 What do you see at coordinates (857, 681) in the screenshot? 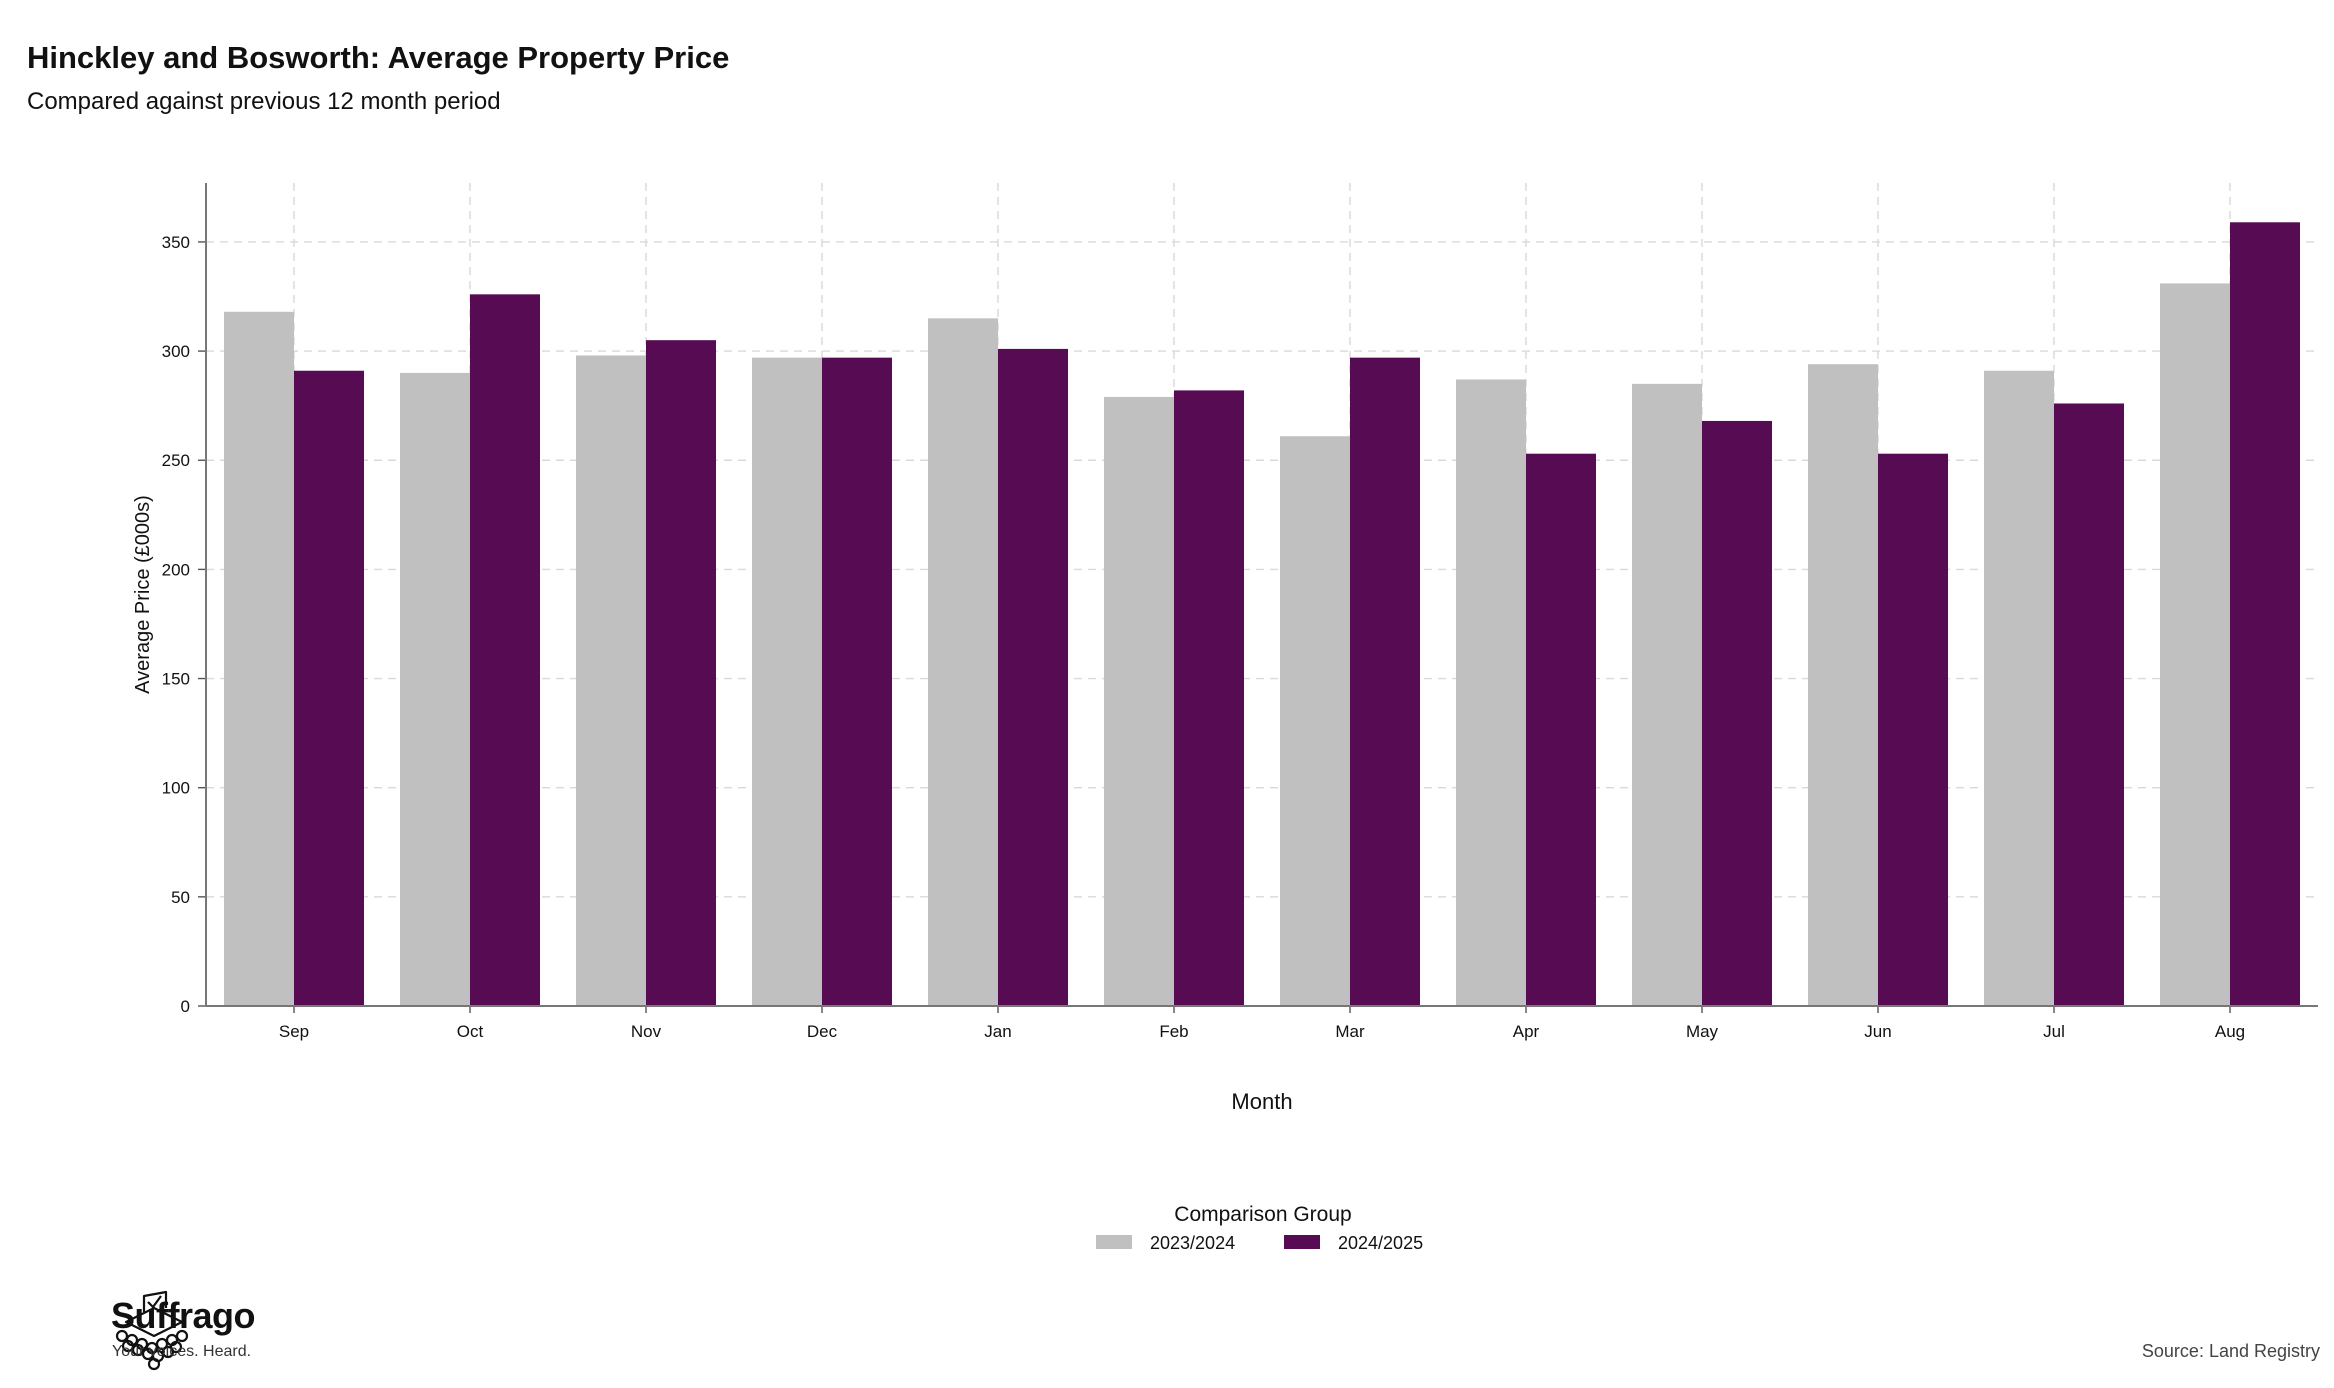
I see `bar-2024-2025-dec` at bounding box center [857, 681].